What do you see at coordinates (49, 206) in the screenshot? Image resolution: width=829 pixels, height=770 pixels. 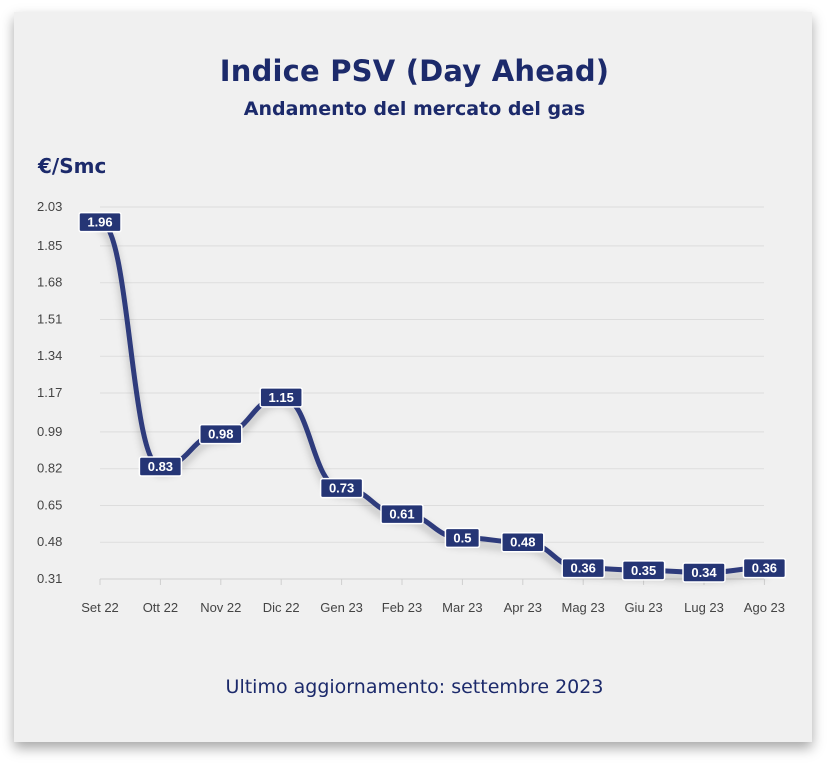 I see `y-tick-label: 2.03` at bounding box center [49, 206].